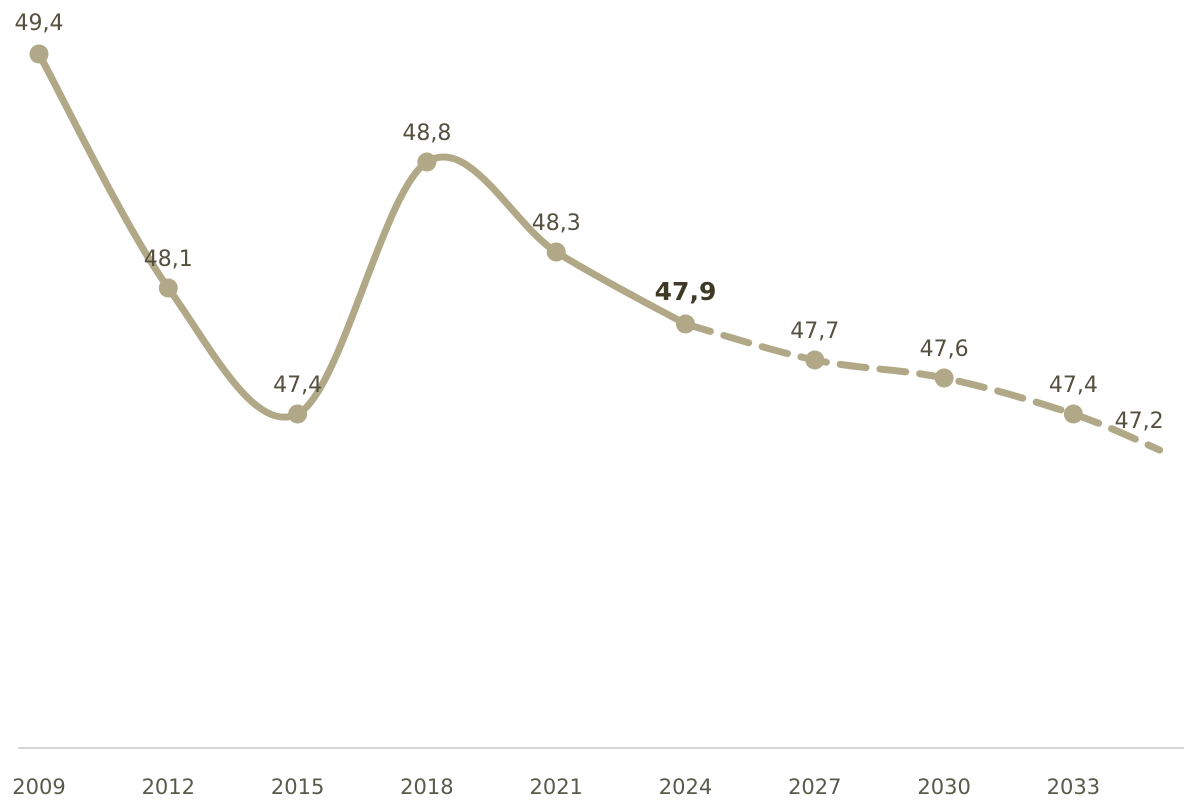 The image size is (1189, 800). Describe the element at coordinates (427, 162) in the screenshot. I see `data-point-2018` at that location.